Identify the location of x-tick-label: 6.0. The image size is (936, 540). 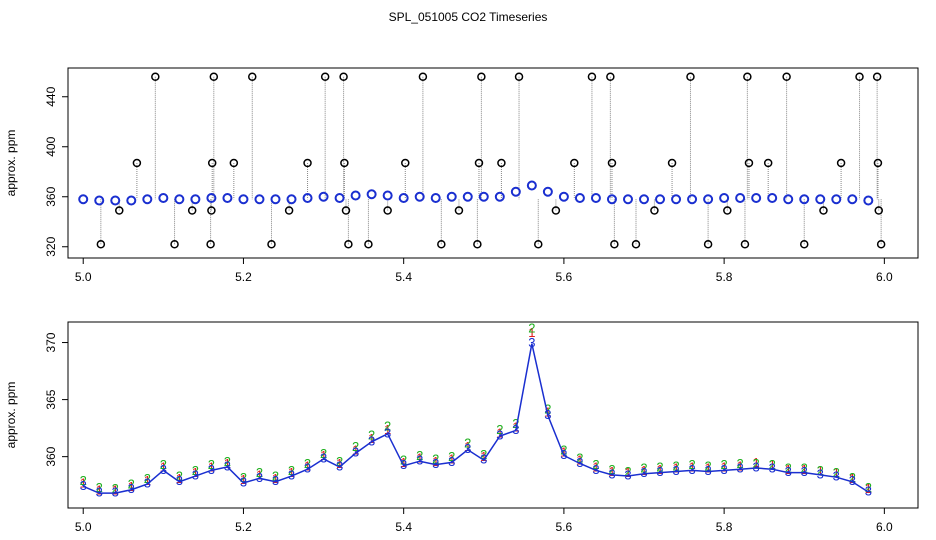
(884, 277).